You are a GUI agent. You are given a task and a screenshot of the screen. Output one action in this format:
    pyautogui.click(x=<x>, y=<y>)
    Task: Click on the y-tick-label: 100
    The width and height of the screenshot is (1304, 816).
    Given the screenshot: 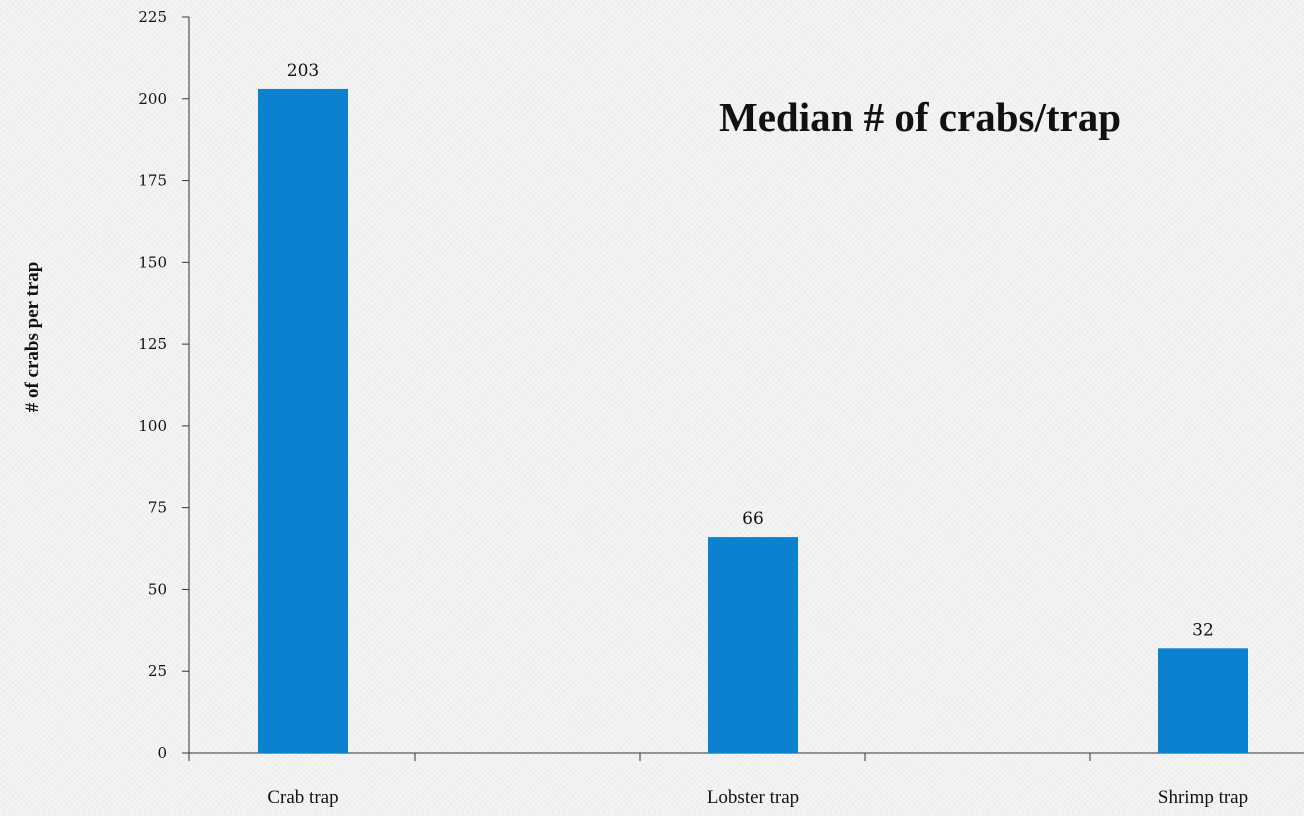 What is the action you would take?
    pyautogui.click(x=152, y=426)
    